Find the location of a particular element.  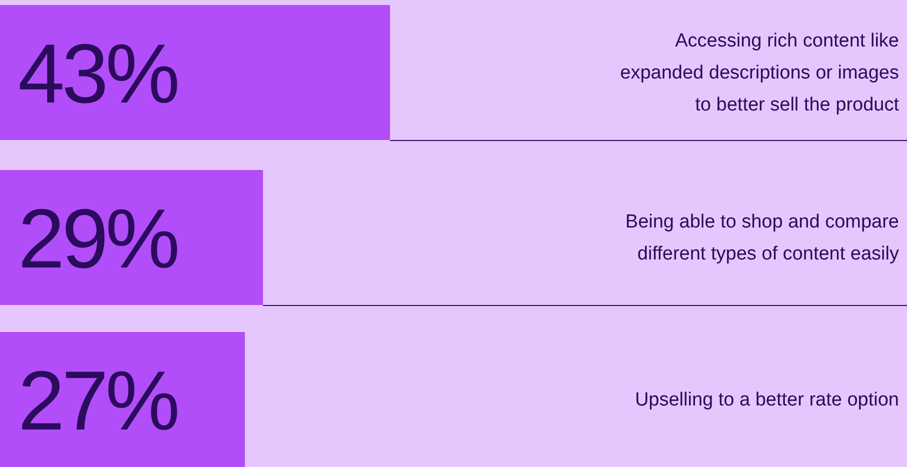

y-tick-label: Being able to shop and compare different types of content easily is located at coordinates (762, 238).